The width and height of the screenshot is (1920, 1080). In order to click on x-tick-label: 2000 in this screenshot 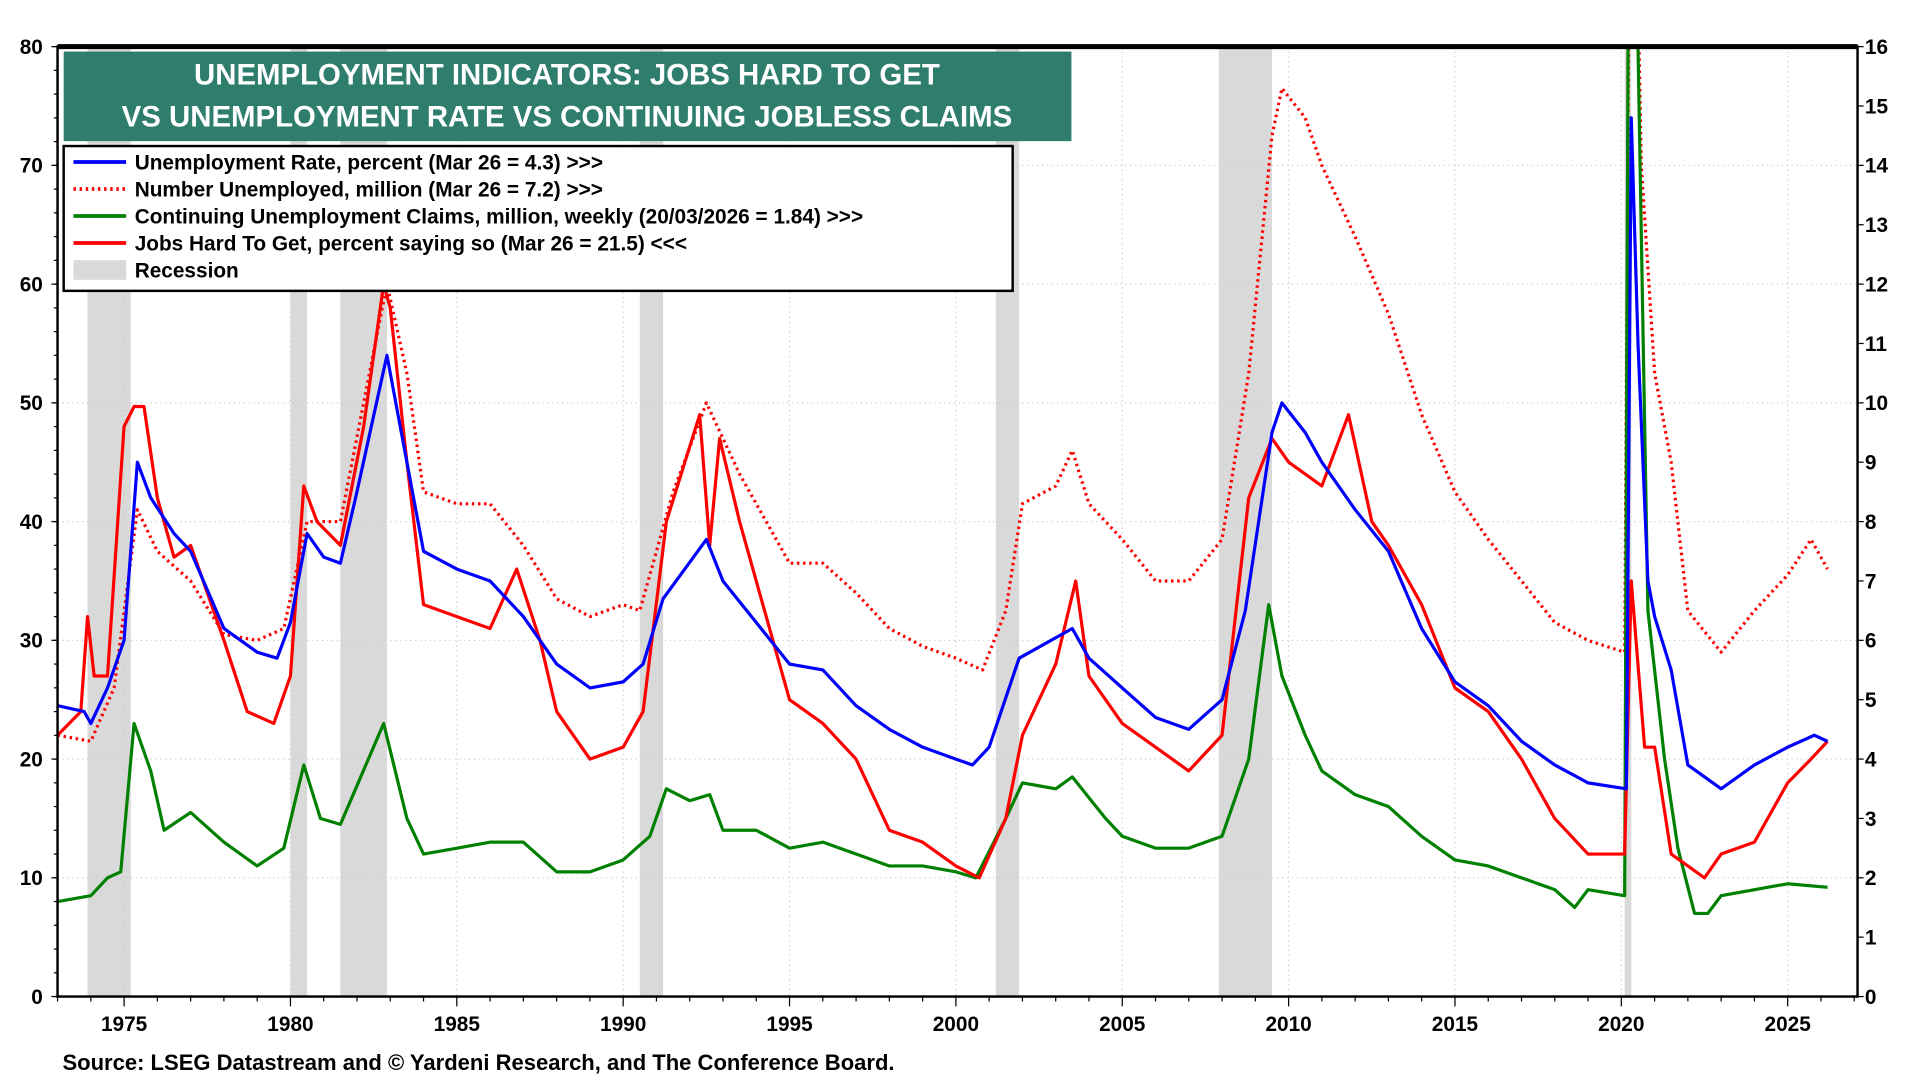, I will do `click(956, 1024)`.